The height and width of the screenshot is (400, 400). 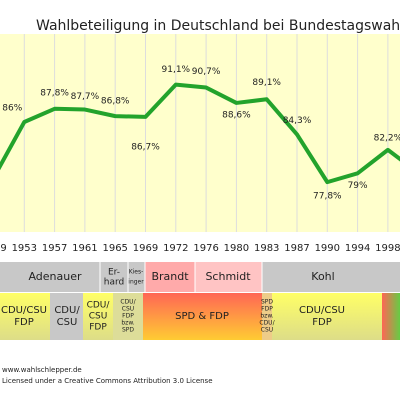 I want to click on x-tick-label: 1980, so click(x=236, y=248).